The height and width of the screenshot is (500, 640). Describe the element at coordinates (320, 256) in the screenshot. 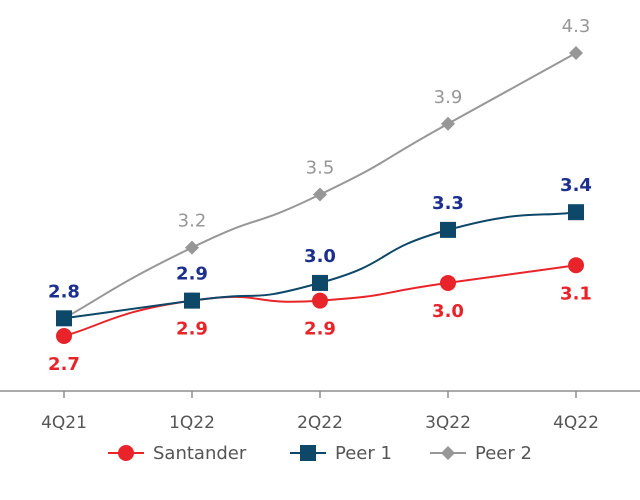

I see `peer-1-data-label: 3.0` at that location.